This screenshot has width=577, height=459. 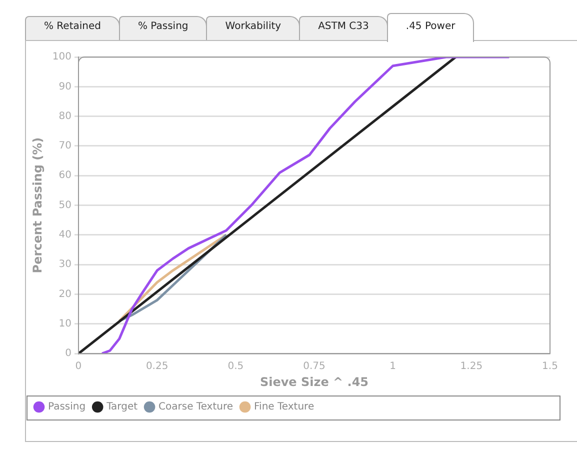 What do you see at coordinates (67, 407) in the screenshot?
I see `legend-label: Passing` at bounding box center [67, 407].